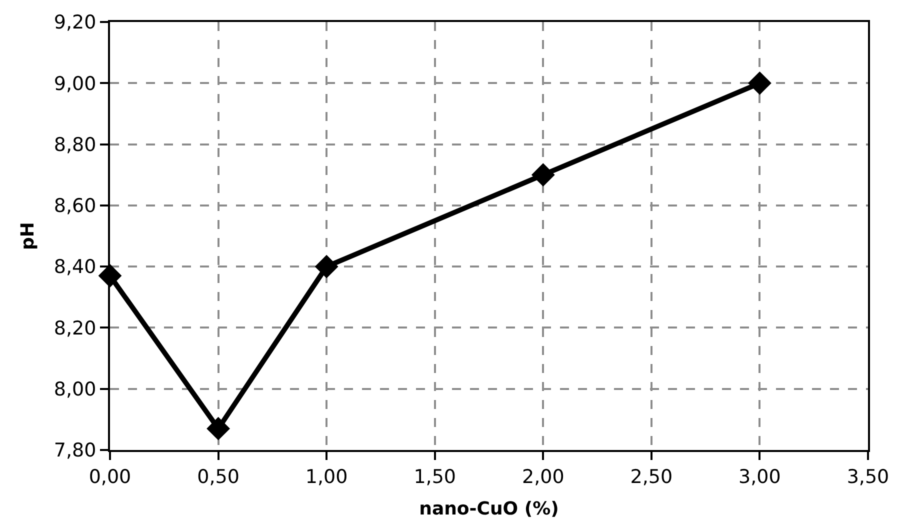 Image resolution: width=901 pixels, height=530 pixels. What do you see at coordinates (218, 477) in the screenshot?
I see `x-tick-label: 0,50` at bounding box center [218, 477].